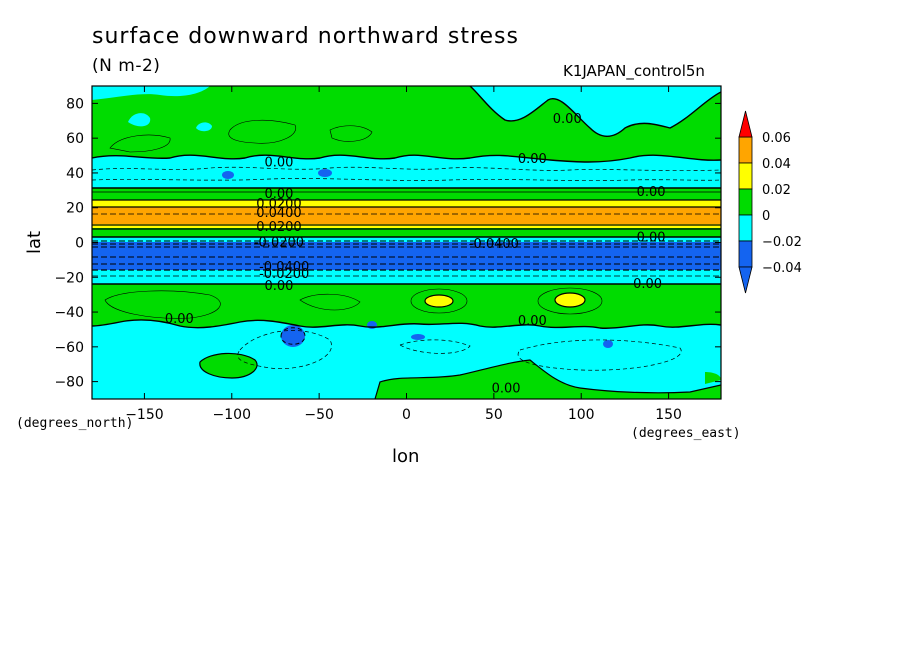  Describe the element at coordinates (406, 324) in the screenshot. I see `contour-zero-south` at that location.